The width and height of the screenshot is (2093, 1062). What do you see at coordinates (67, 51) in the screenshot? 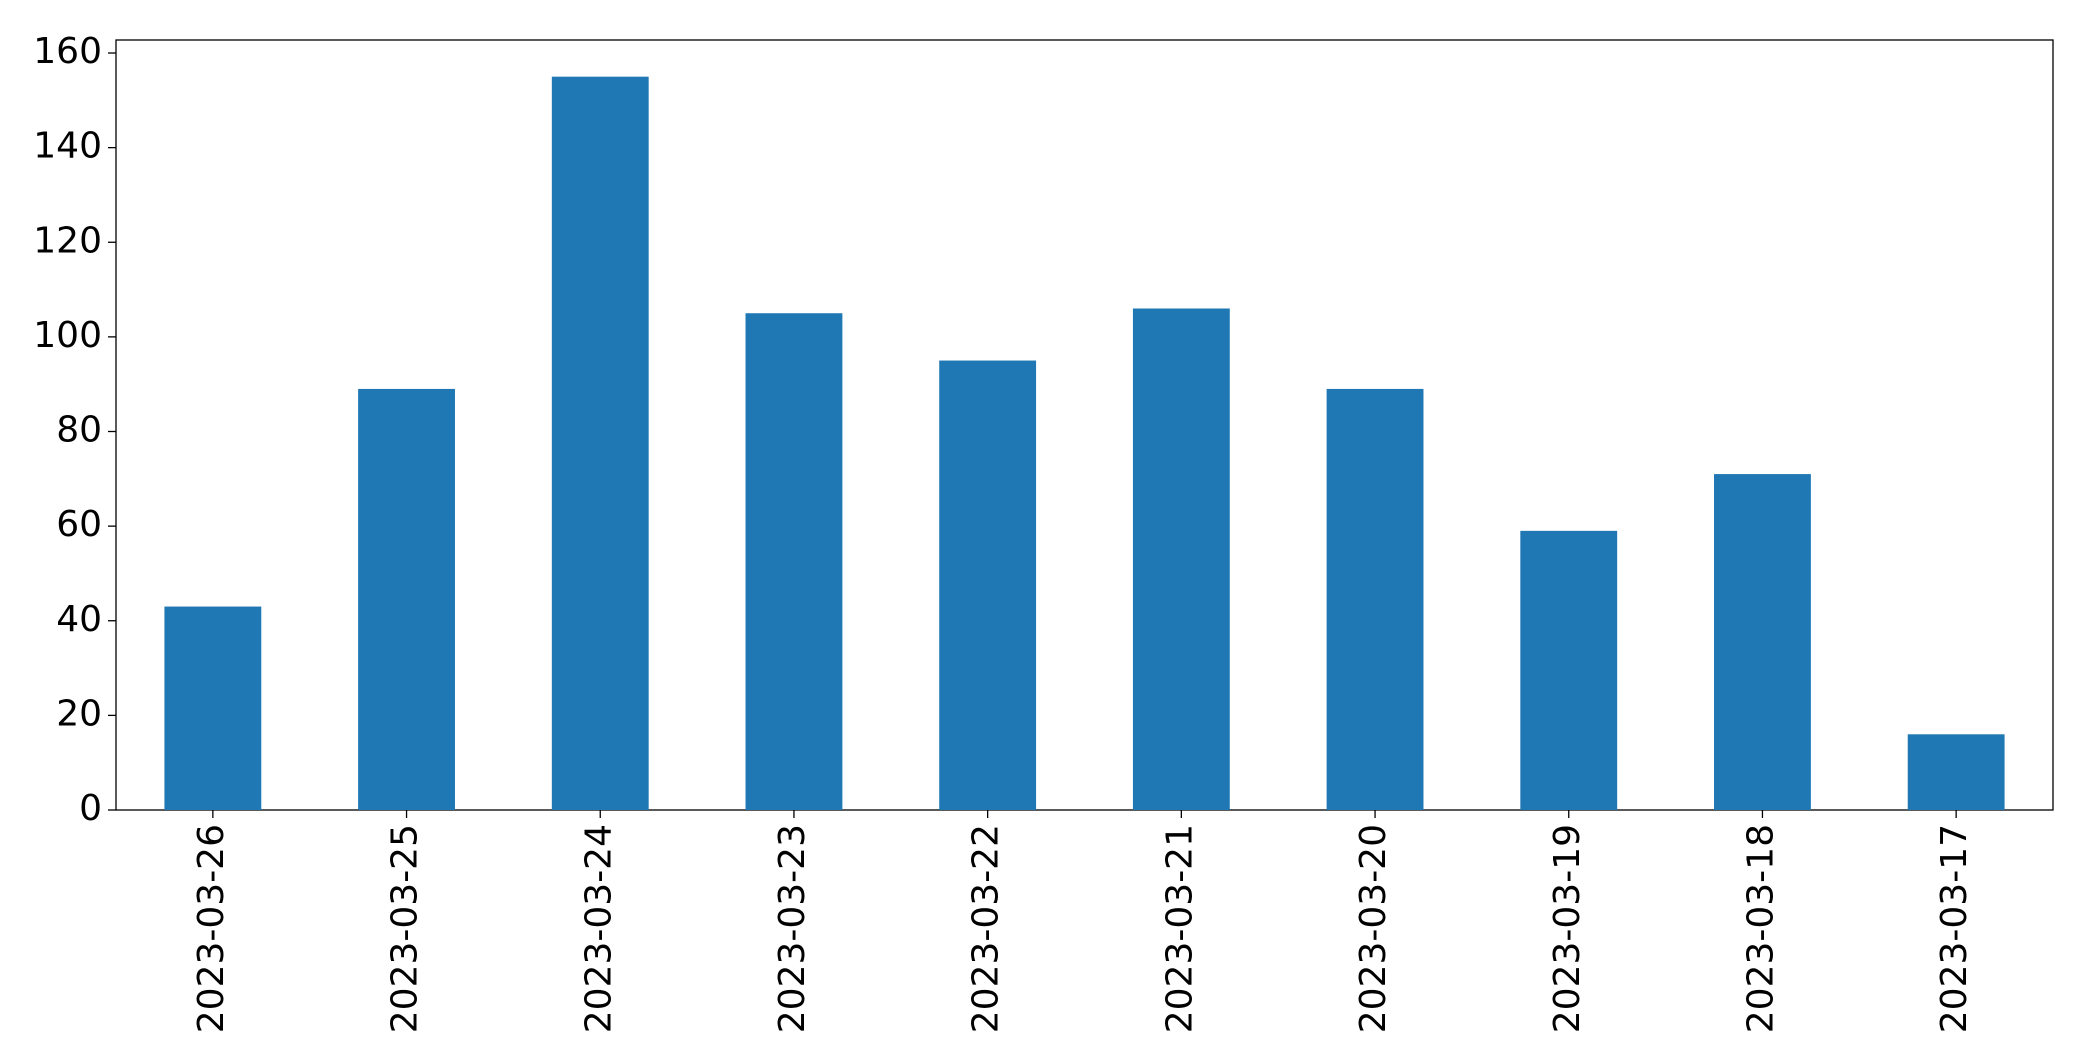
I see `y-tick-label: 160` at bounding box center [67, 51].